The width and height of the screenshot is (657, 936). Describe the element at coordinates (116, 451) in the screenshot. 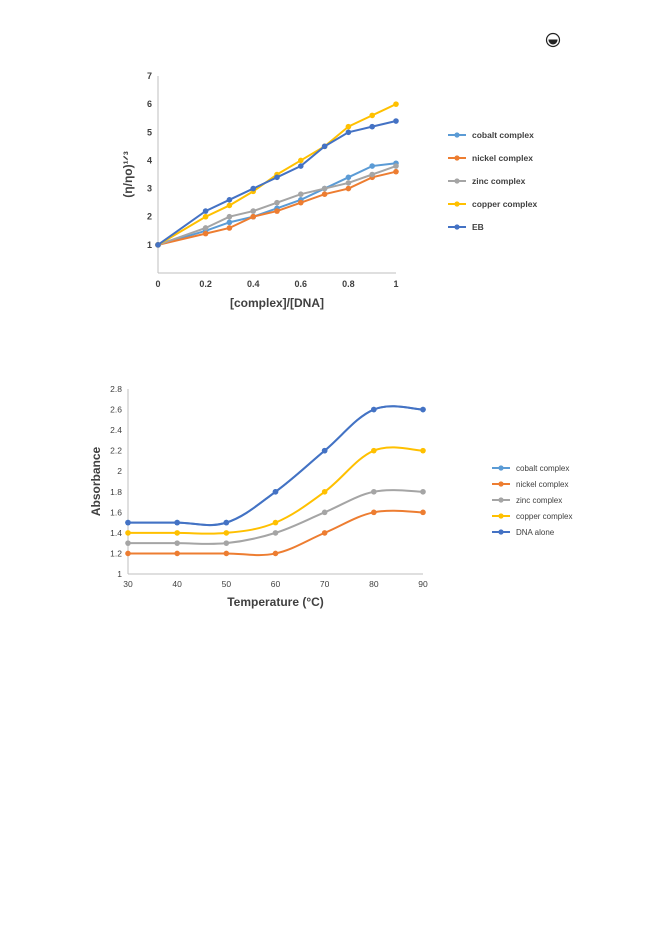

I see `y-tick-label: 2.2` at that location.